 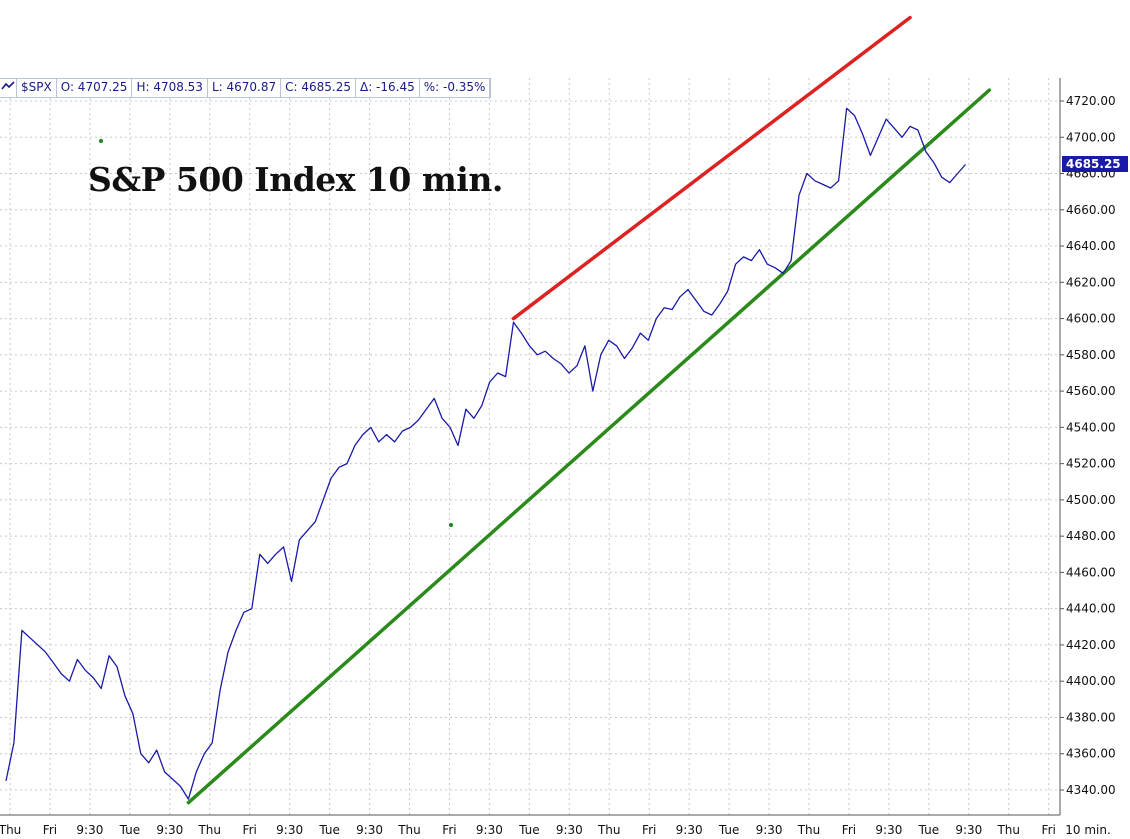 What do you see at coordinates (1091, 282) in the screenshot?
I see `y-tick-label: 4620.00` at bounding box center [1091, 282].